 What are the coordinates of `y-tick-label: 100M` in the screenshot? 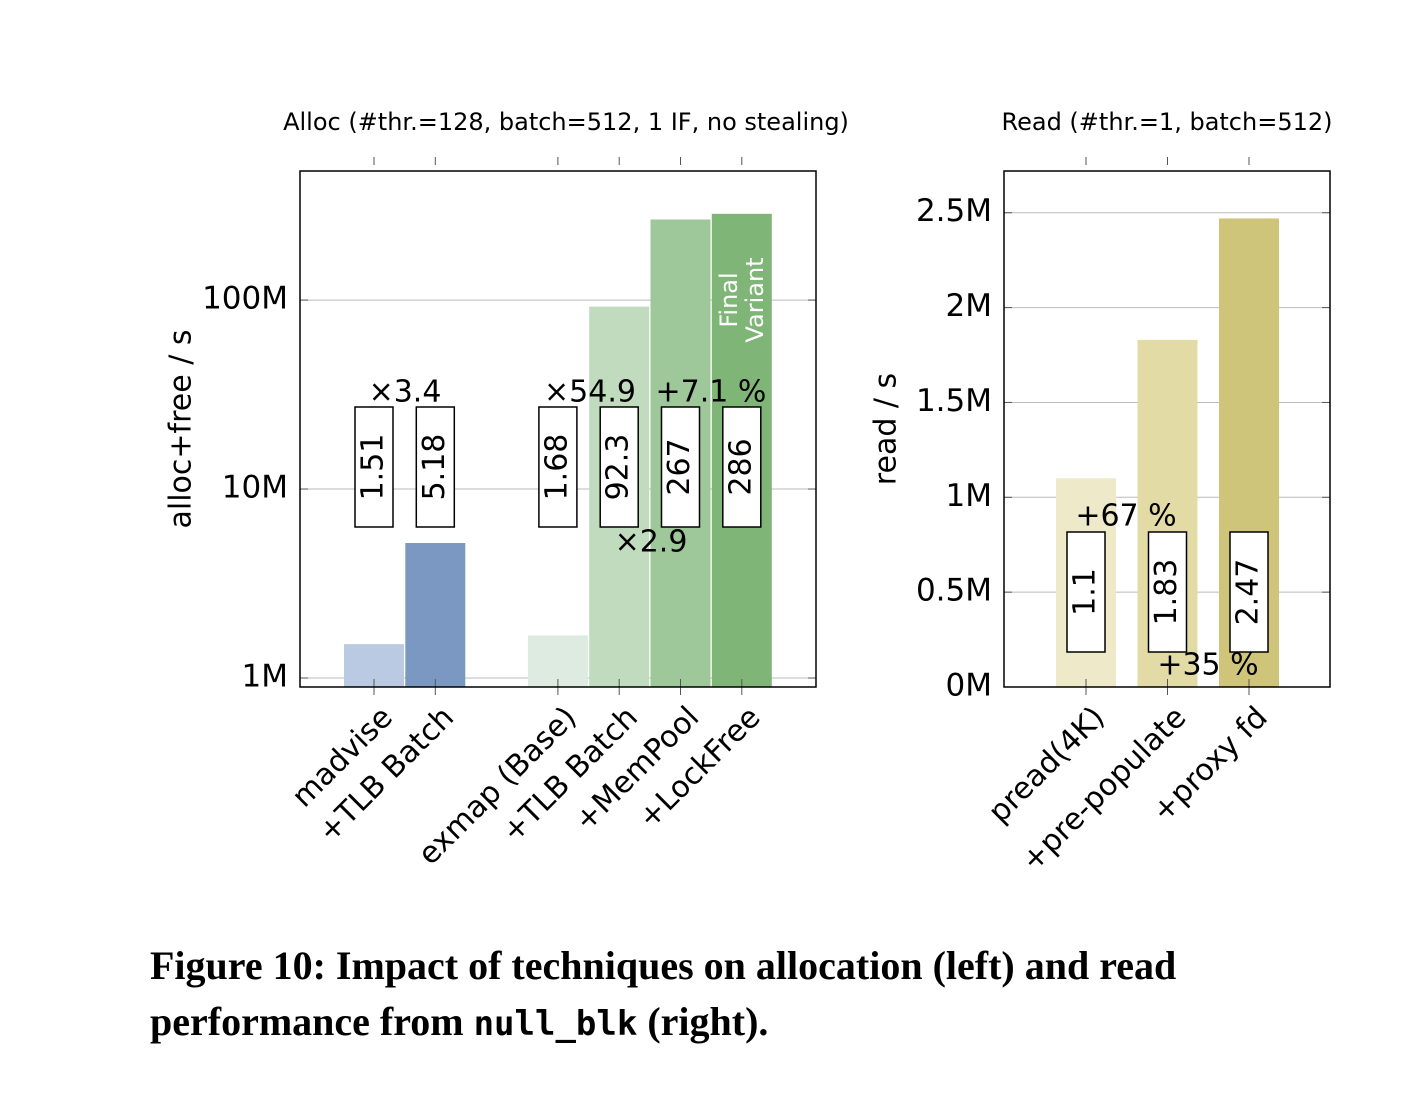 It's located at (245, 299).